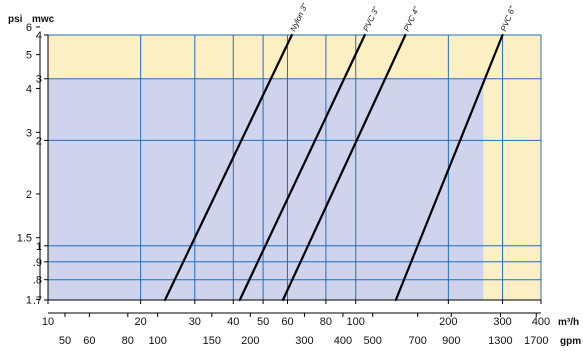 The image size is (583, 351). What do you see at coordinates (263, 322) in the screenshot?
I see `m3h-tick-label: 50` at bounding box center [263, 322].